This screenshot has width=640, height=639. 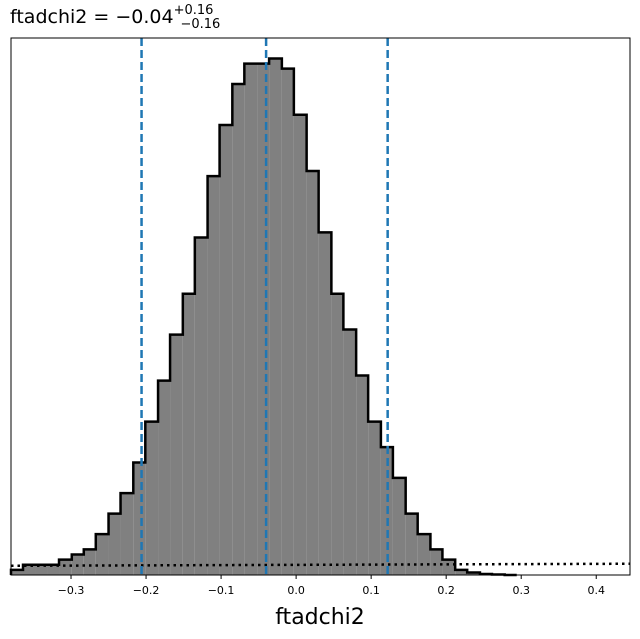 I want to click on title-lower: −0.16, so click(x=200, y=24).